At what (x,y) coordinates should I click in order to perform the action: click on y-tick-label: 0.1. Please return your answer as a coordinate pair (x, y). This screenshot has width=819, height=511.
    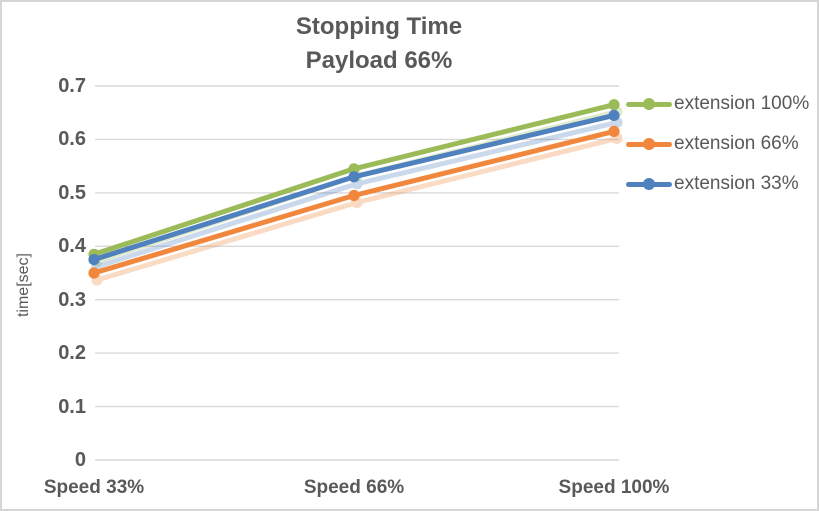
    Looking at the image, I should click on (72, 406).